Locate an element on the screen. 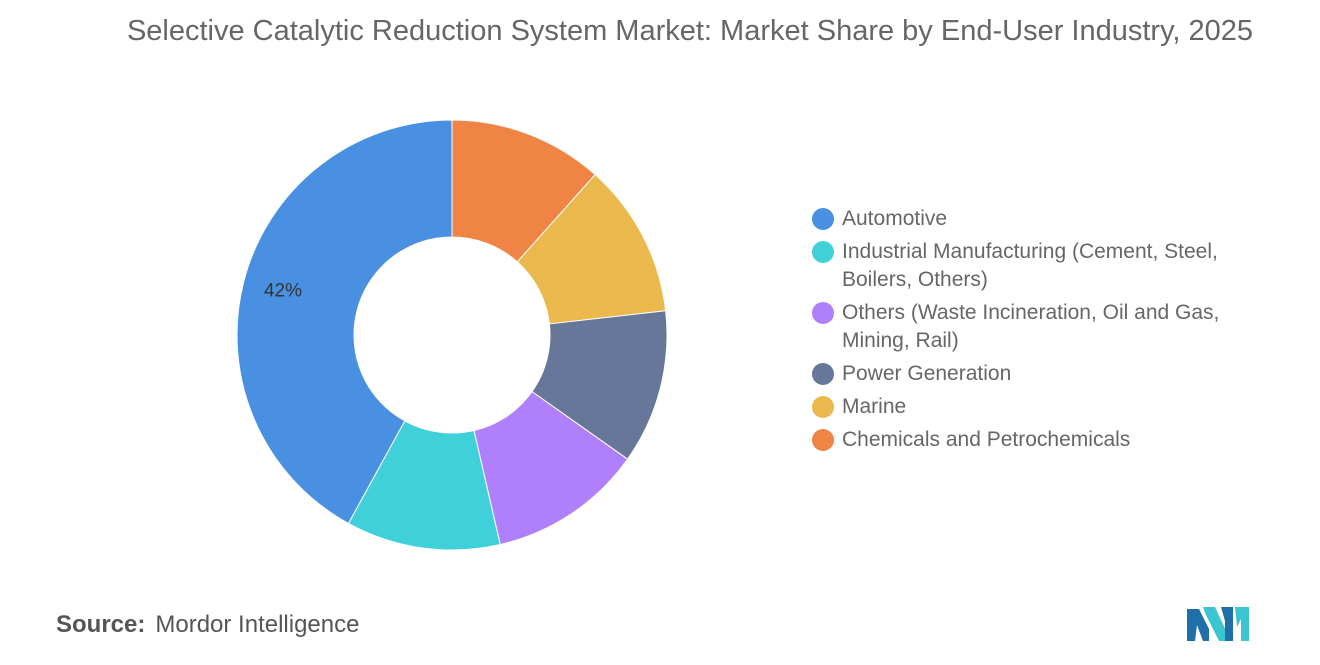 This screenshot has width=1320, height=665. slice-automotive is located at coordinates (344, 322).